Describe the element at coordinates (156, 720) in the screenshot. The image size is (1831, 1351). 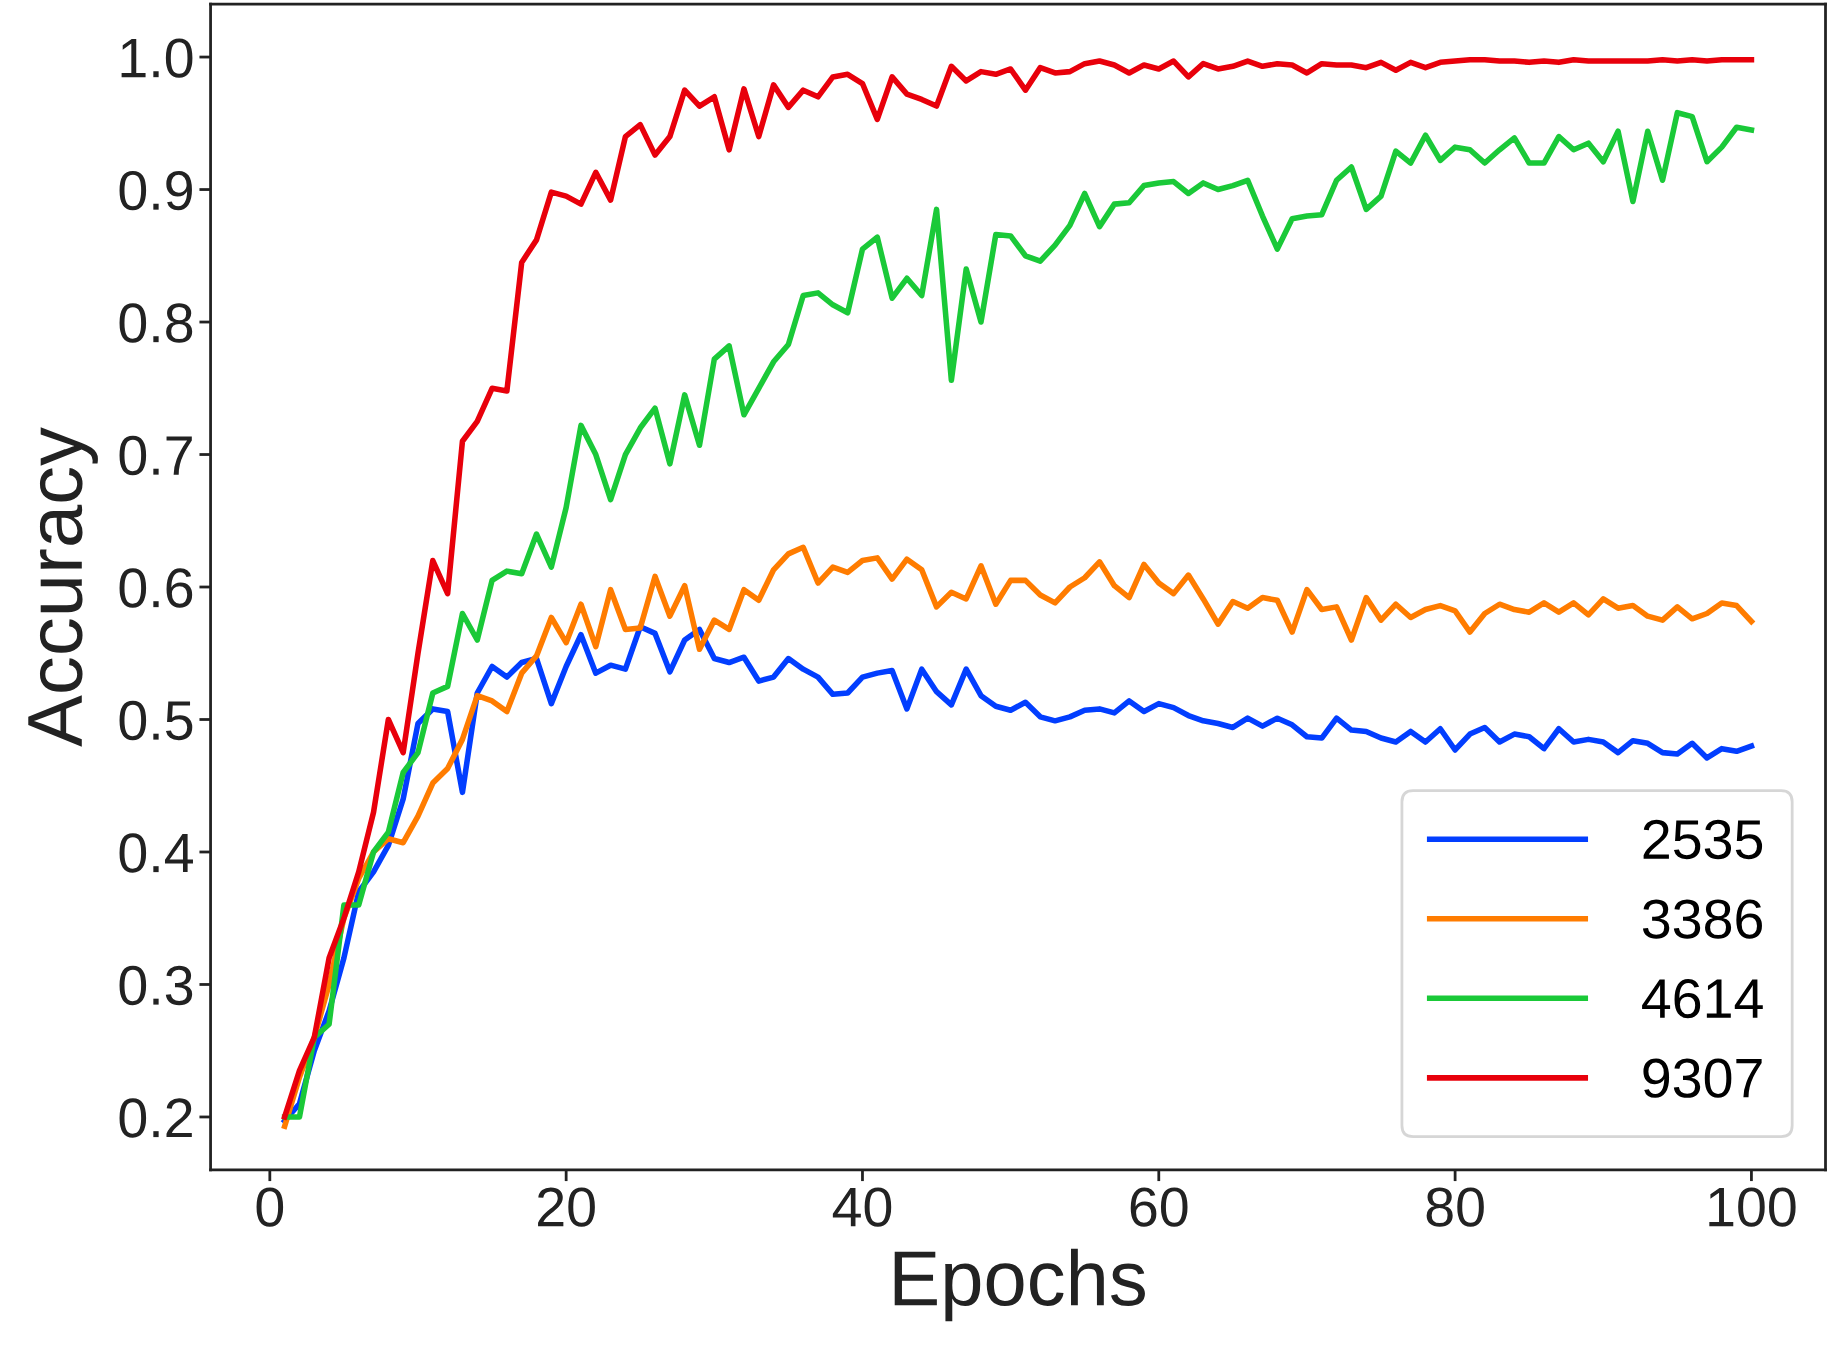
I see `y-tick-label: 0.5` at that location.